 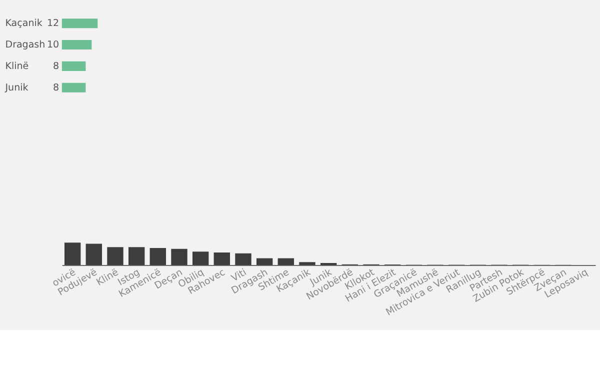 I want to click on y-tick-label: Klinë, so click(x=17, y=66).